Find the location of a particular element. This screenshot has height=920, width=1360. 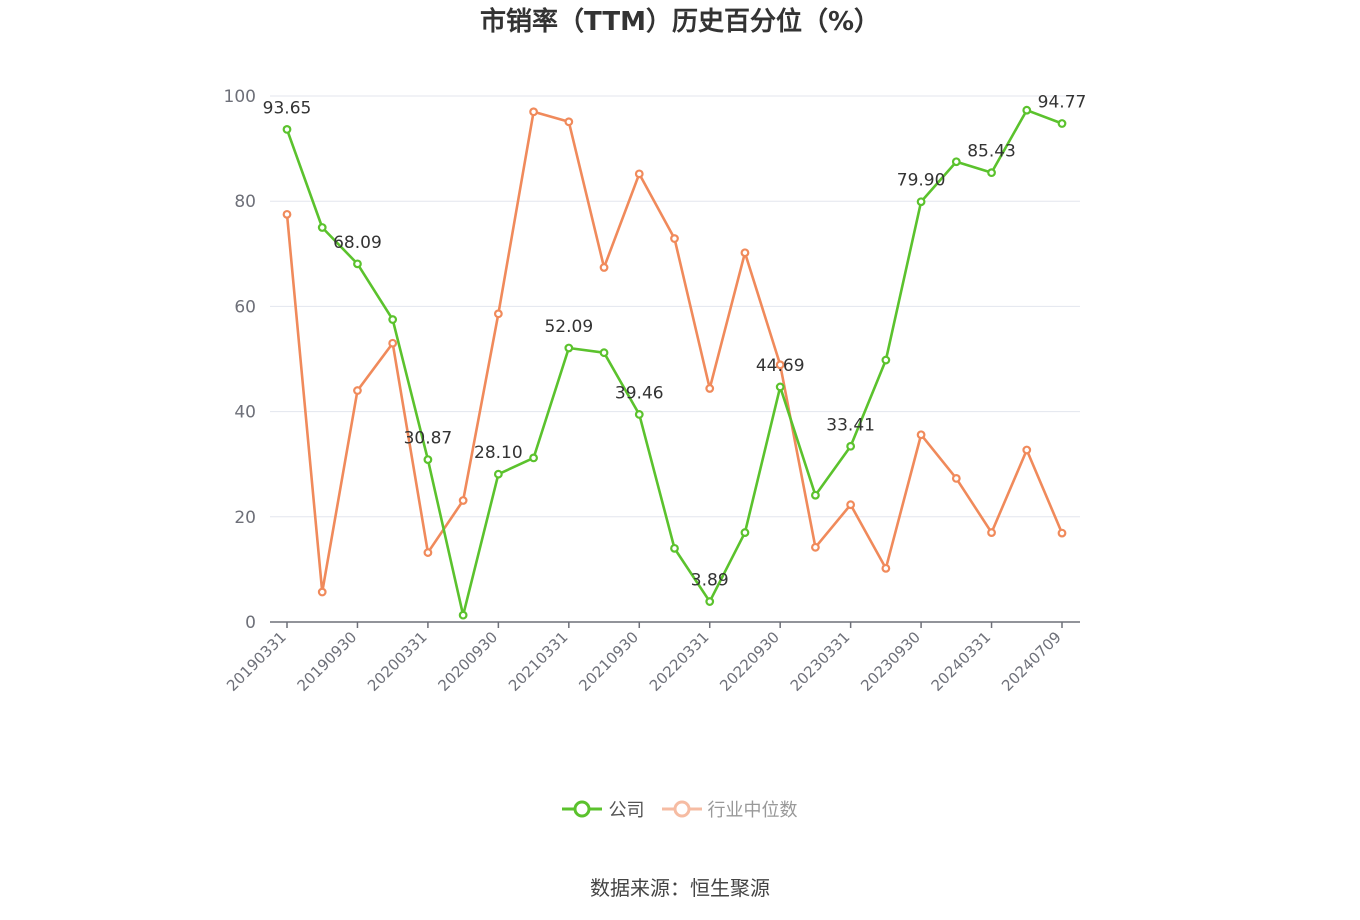

legend-label-company: 公司 is located at coordinates (626, 810).